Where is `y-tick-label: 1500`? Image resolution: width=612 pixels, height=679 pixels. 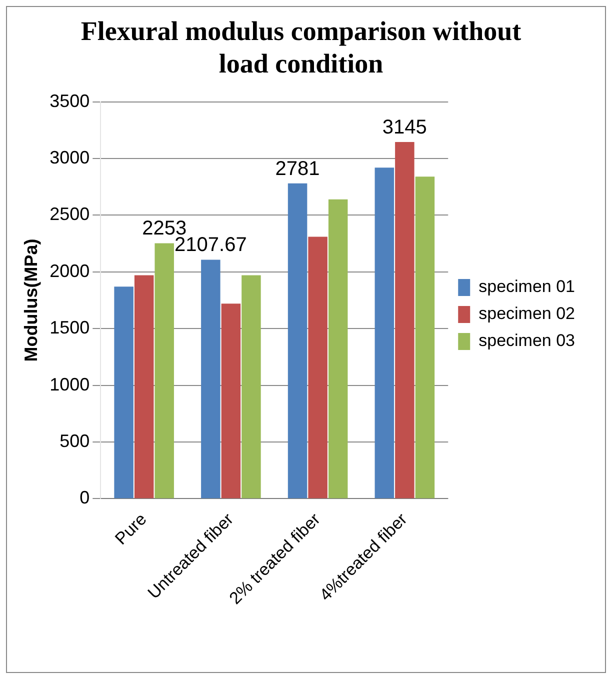 y-tick-label: 1500 is located at coordinates (70, 328).